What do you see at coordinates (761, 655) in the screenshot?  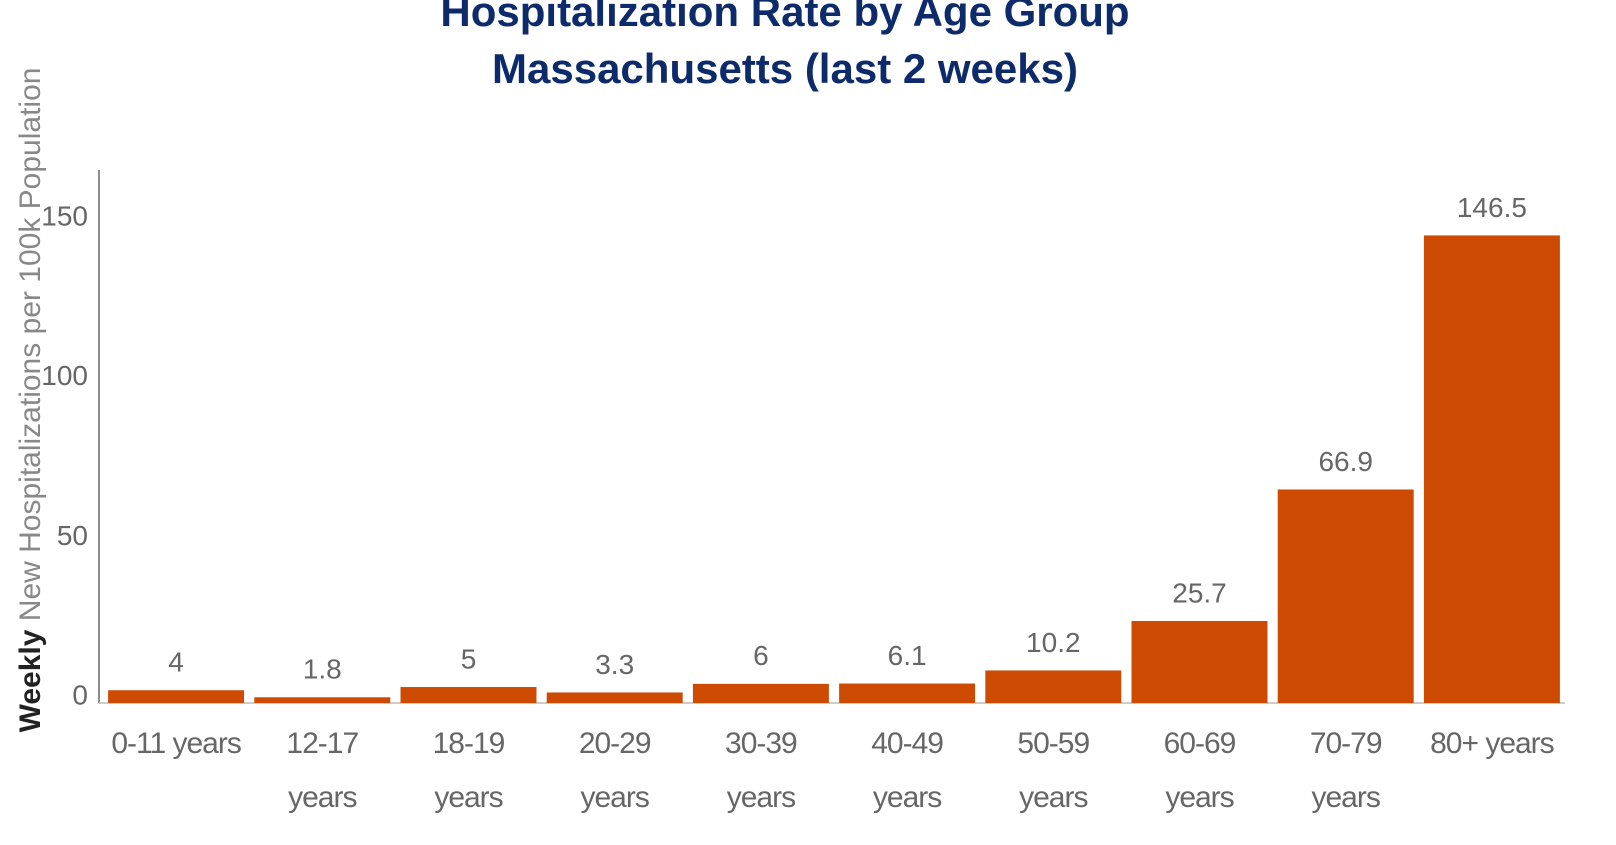 I see `value-label: 6` at bounding box center [761, 655].